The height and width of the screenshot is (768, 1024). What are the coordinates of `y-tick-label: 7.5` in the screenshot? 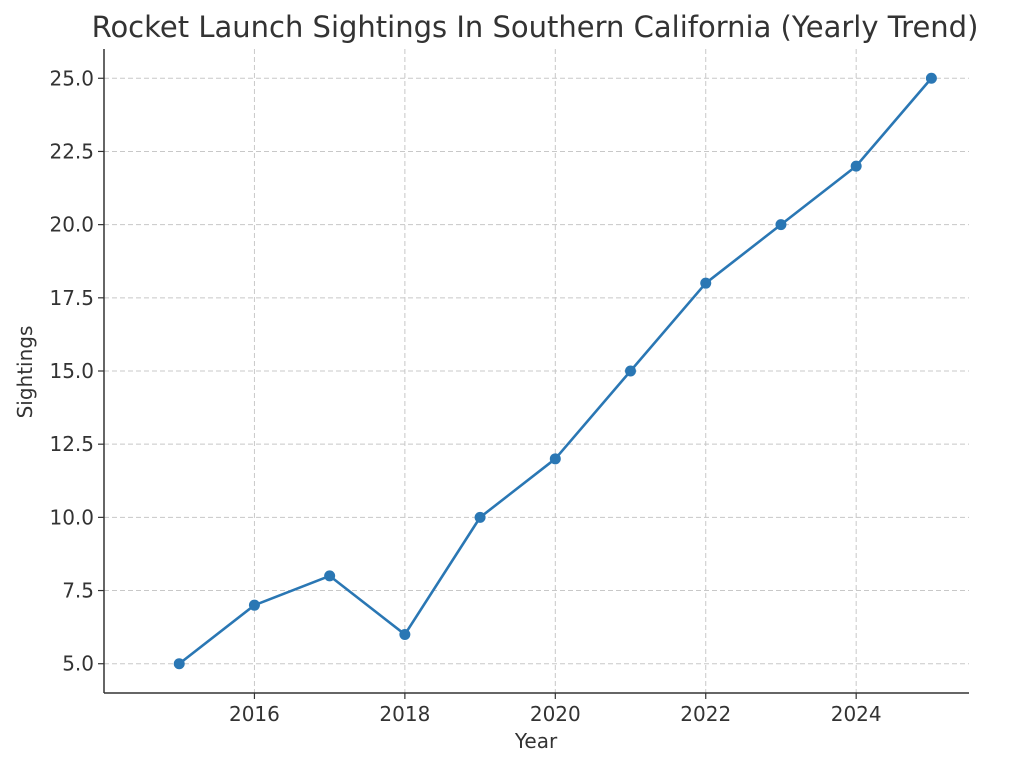 It's located at (78, 591).